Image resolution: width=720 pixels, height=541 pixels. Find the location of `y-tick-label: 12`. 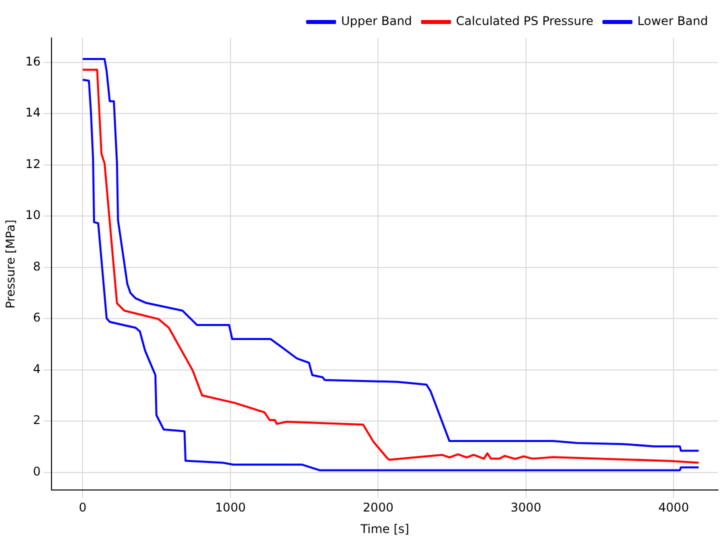

y-tick-label: 12 is located at coordinates (33, 163).